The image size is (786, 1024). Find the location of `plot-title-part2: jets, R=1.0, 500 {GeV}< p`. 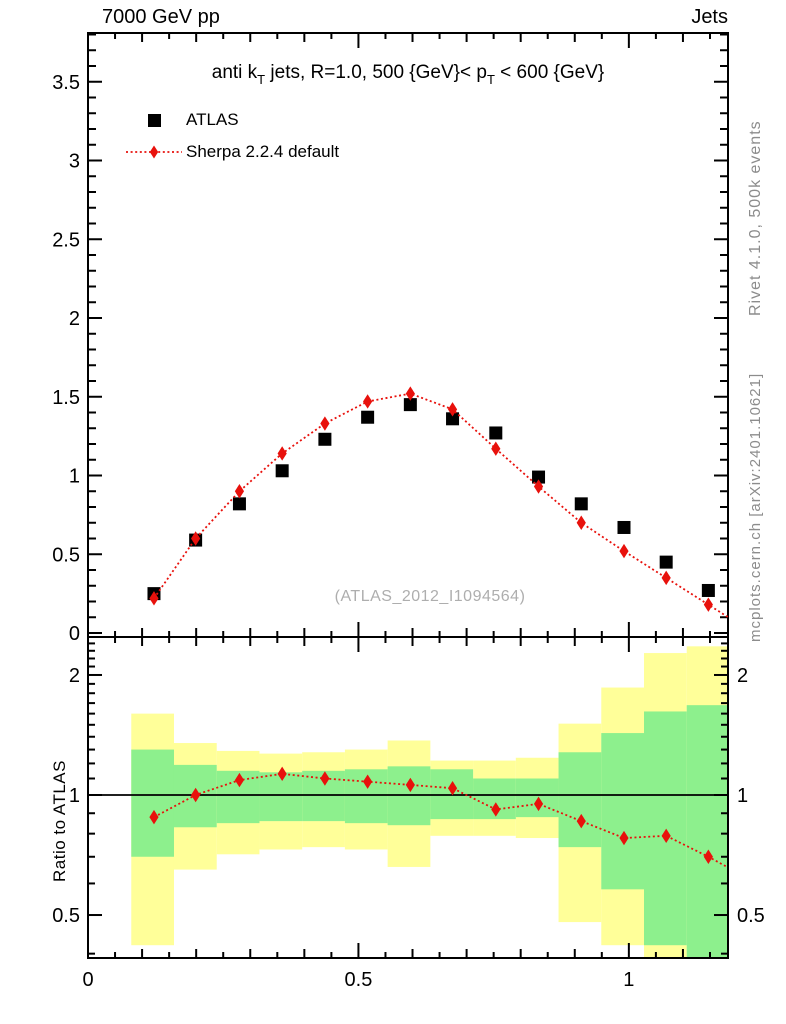

plot-title-part2: jets, R=1.0, 500 {GeV}< p is located at coordinates (376, 72).